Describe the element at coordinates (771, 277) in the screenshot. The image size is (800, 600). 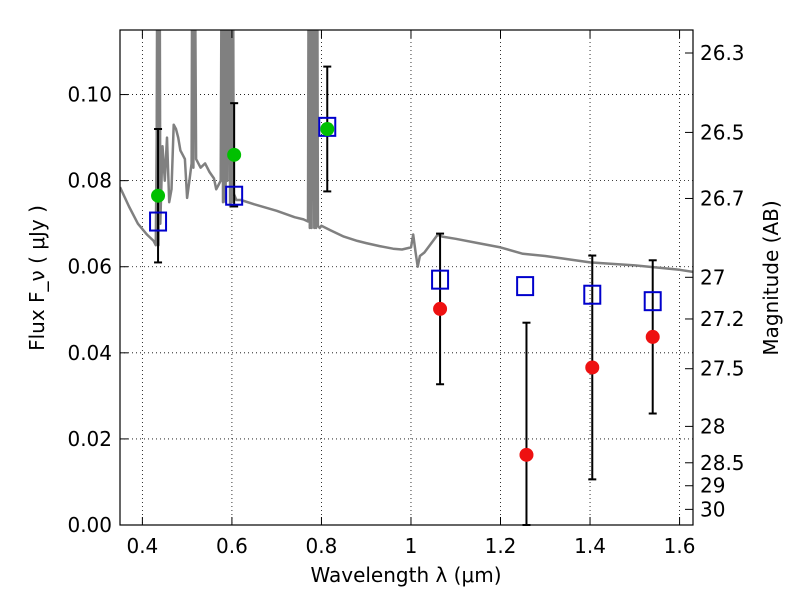
I see `right-axis-label: Magnitude (AB)` at that location.